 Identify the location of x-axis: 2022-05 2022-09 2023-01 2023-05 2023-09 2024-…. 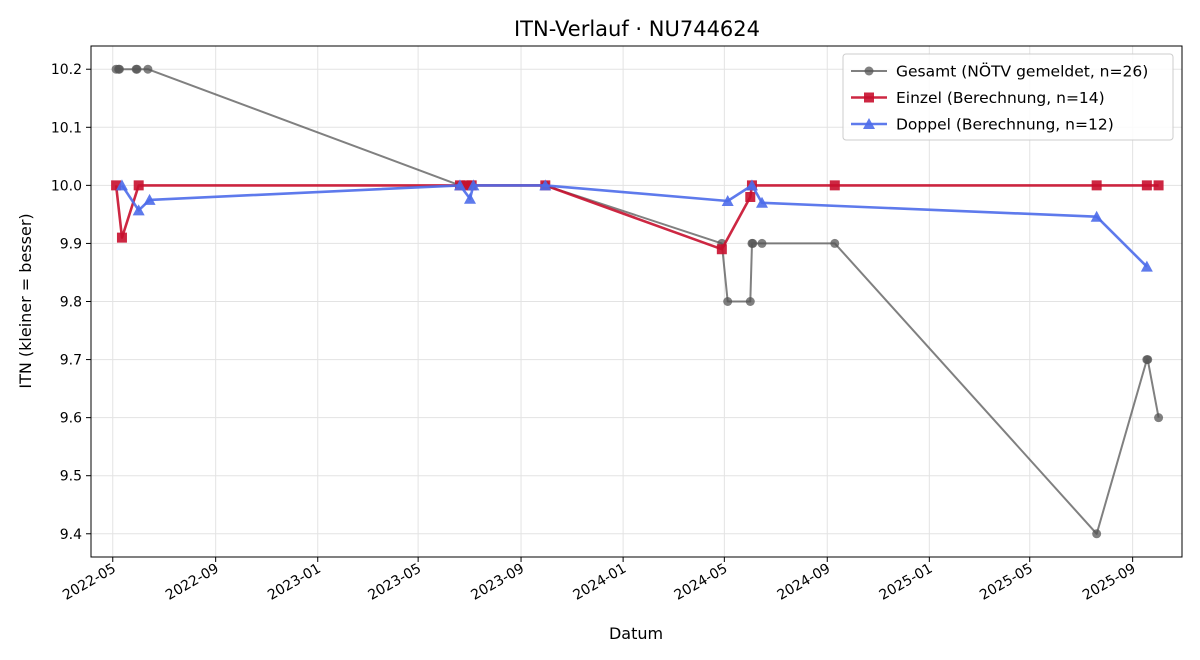
(599, 580).